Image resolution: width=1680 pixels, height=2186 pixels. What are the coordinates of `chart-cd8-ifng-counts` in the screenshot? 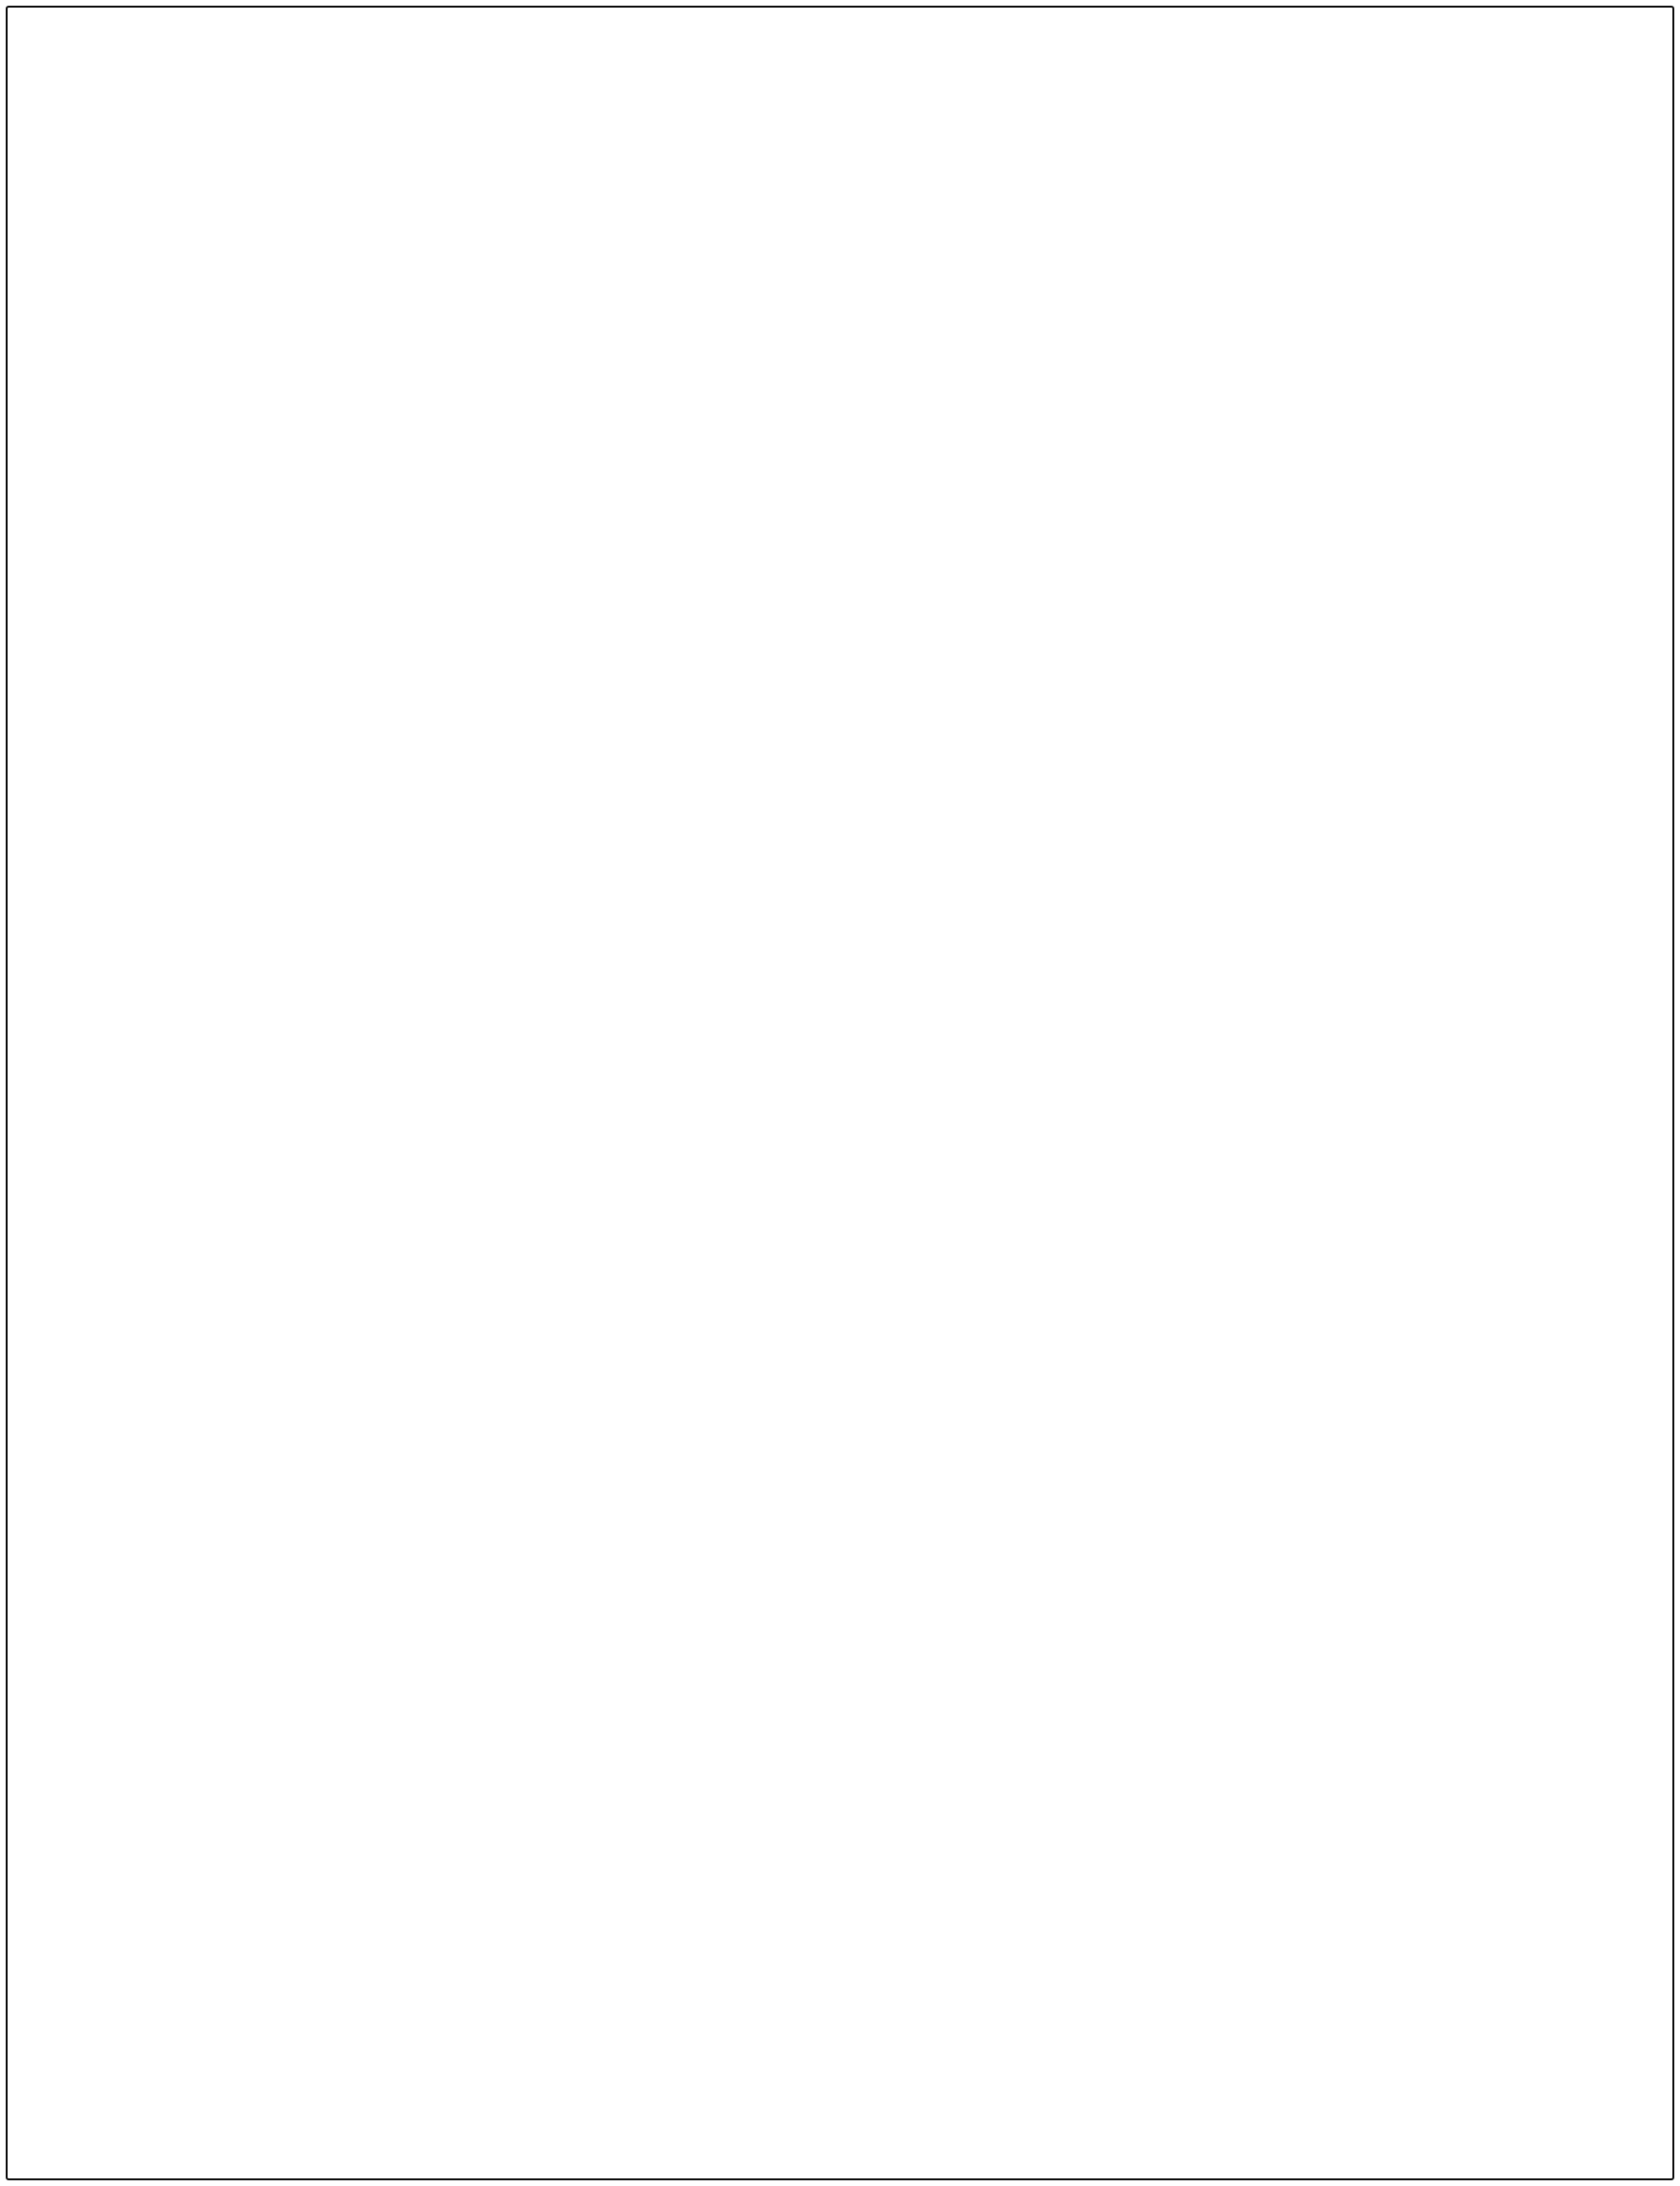 It's located at (996, 1887).